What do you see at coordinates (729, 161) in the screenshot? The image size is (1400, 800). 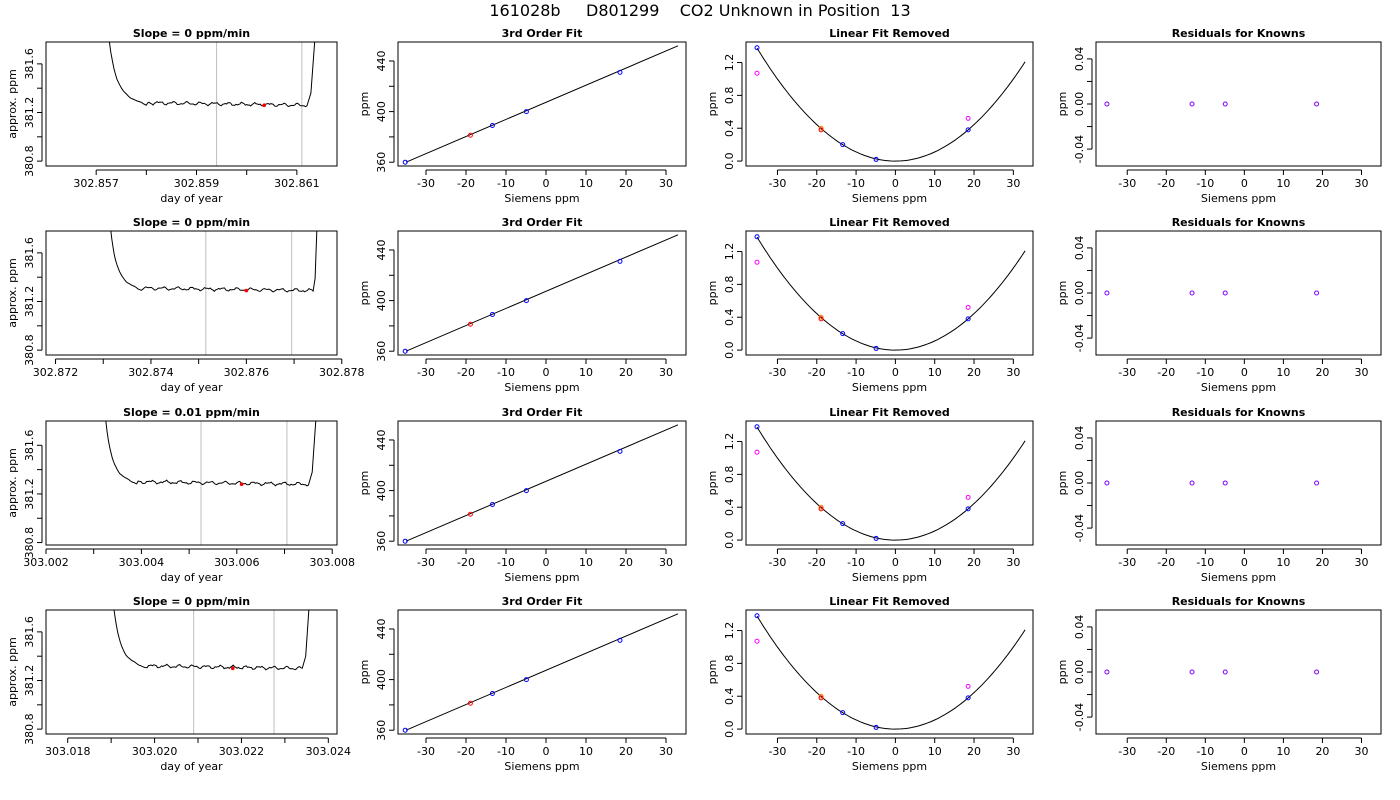 I see `y-tick-label: 0.0` at bounding box center [729, 161].